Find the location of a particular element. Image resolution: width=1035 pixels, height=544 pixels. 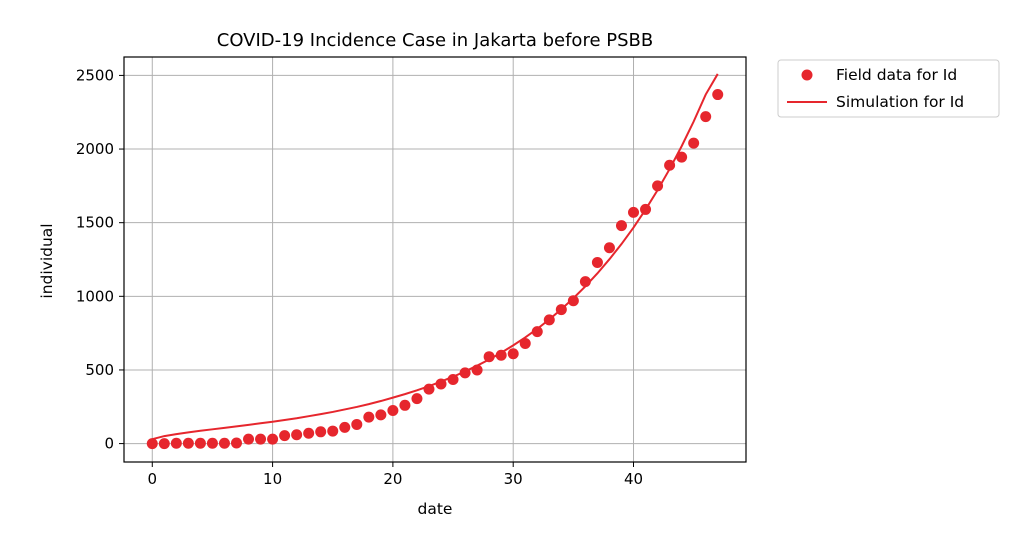

x-tick-label: 30 is located at coordinates (513, 479).